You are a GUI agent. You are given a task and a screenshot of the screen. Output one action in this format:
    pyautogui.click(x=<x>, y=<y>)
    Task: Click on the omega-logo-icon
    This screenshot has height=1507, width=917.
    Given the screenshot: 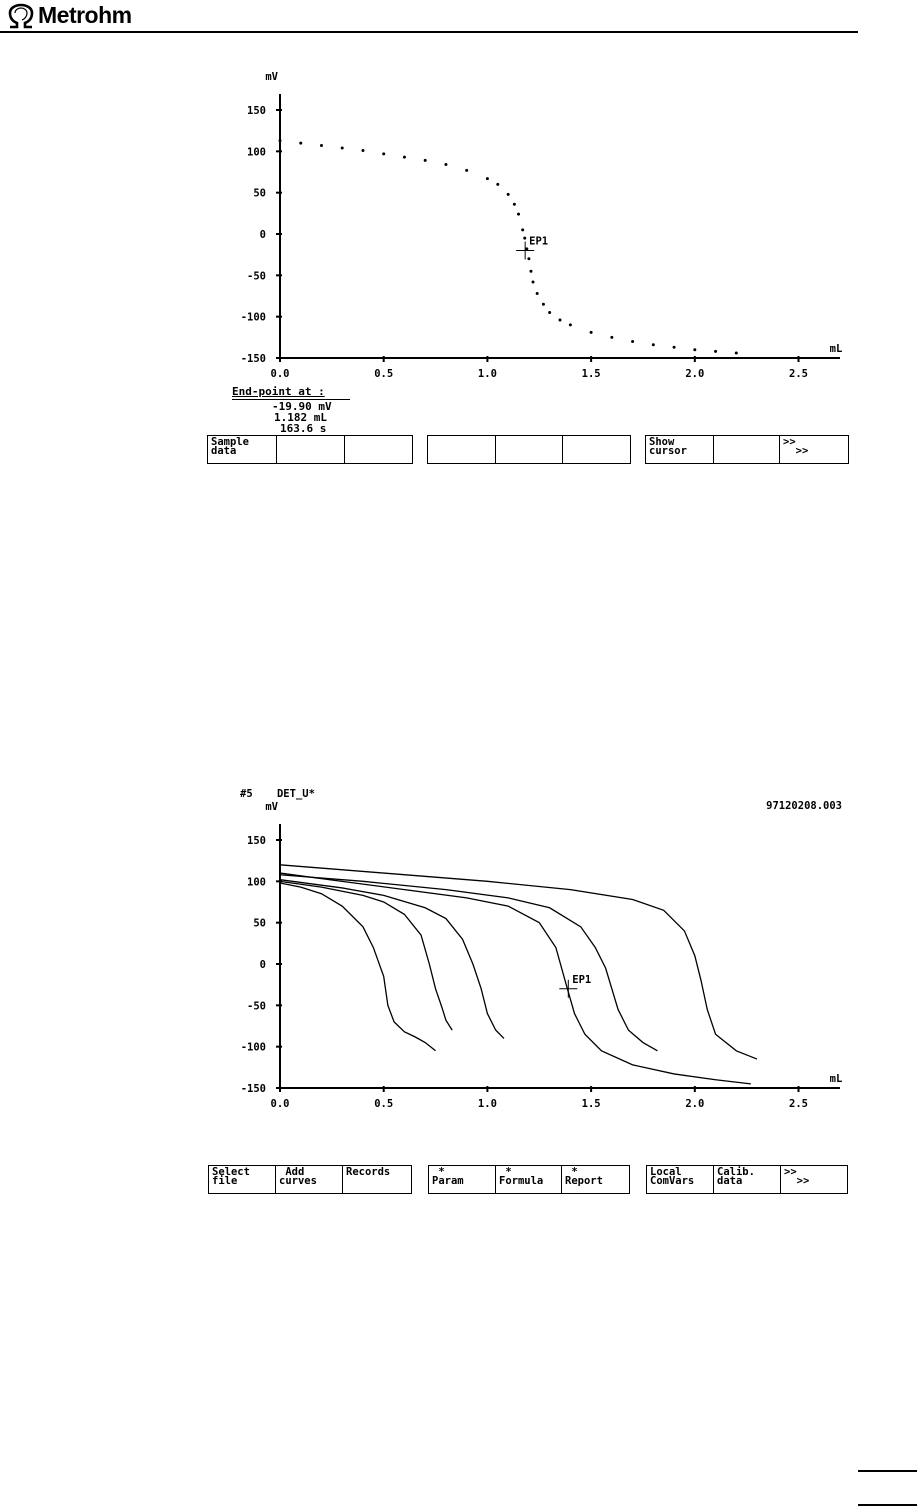 What is the action you would take?
    pyautogui.click(x=21, y=15)
    